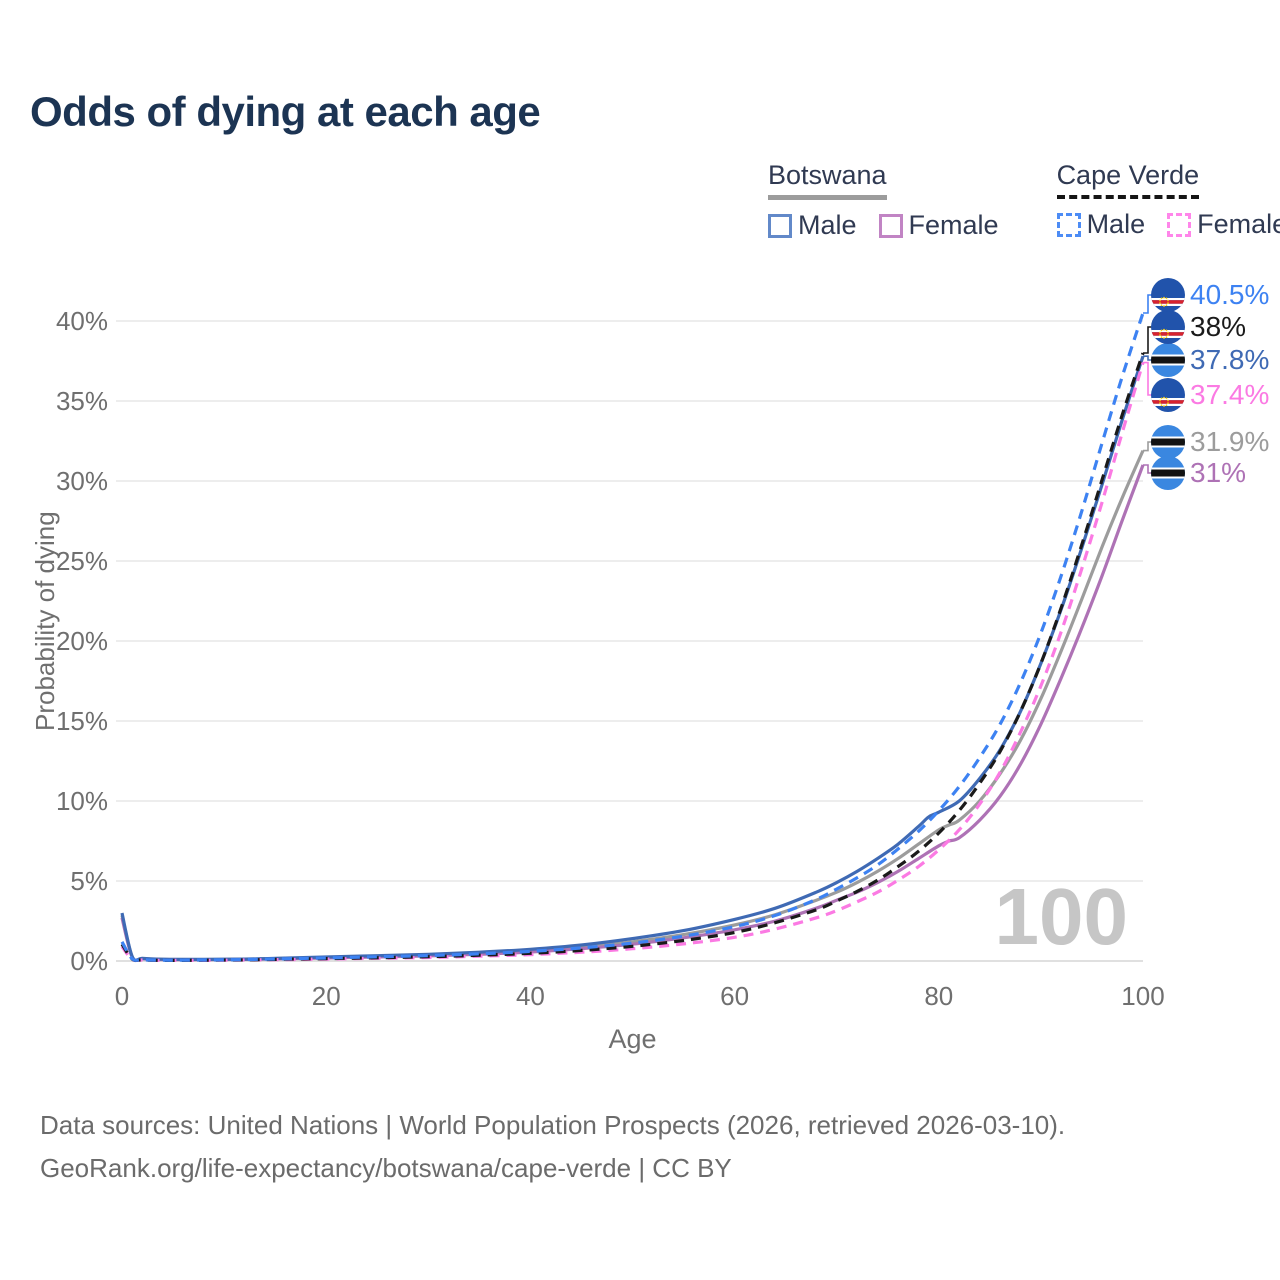  Describe the element at coordinates (82, 801) in the screenshot. I see `y-tick-label: 10%` at that location.